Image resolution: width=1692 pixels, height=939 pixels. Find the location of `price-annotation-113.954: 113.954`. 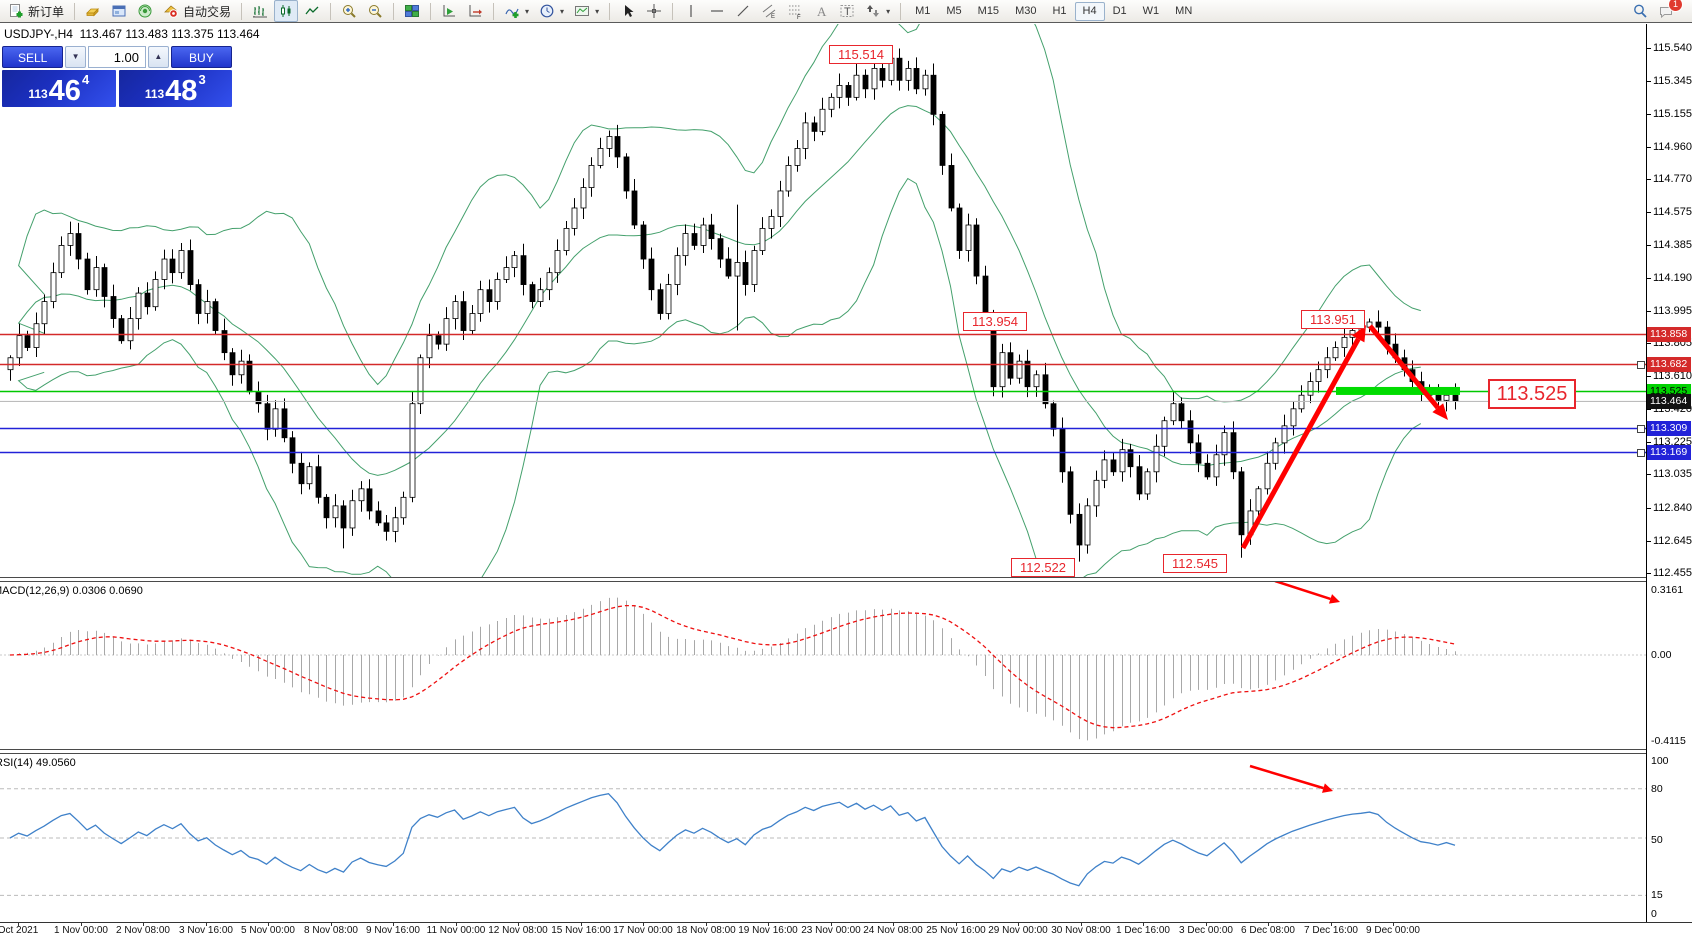

price-annotation-113.954: 113.954 is located at coordinates (995, 321).